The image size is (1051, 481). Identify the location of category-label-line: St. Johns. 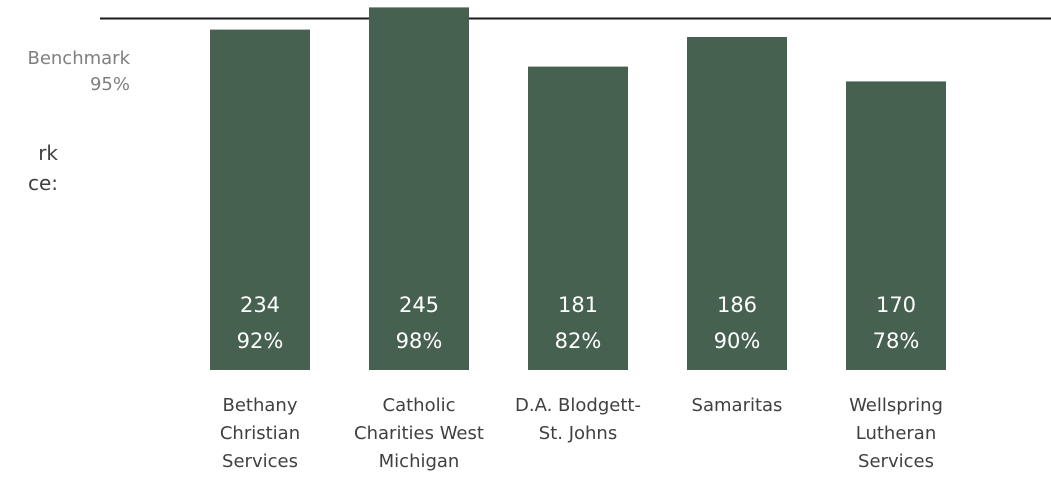
(578, 433).